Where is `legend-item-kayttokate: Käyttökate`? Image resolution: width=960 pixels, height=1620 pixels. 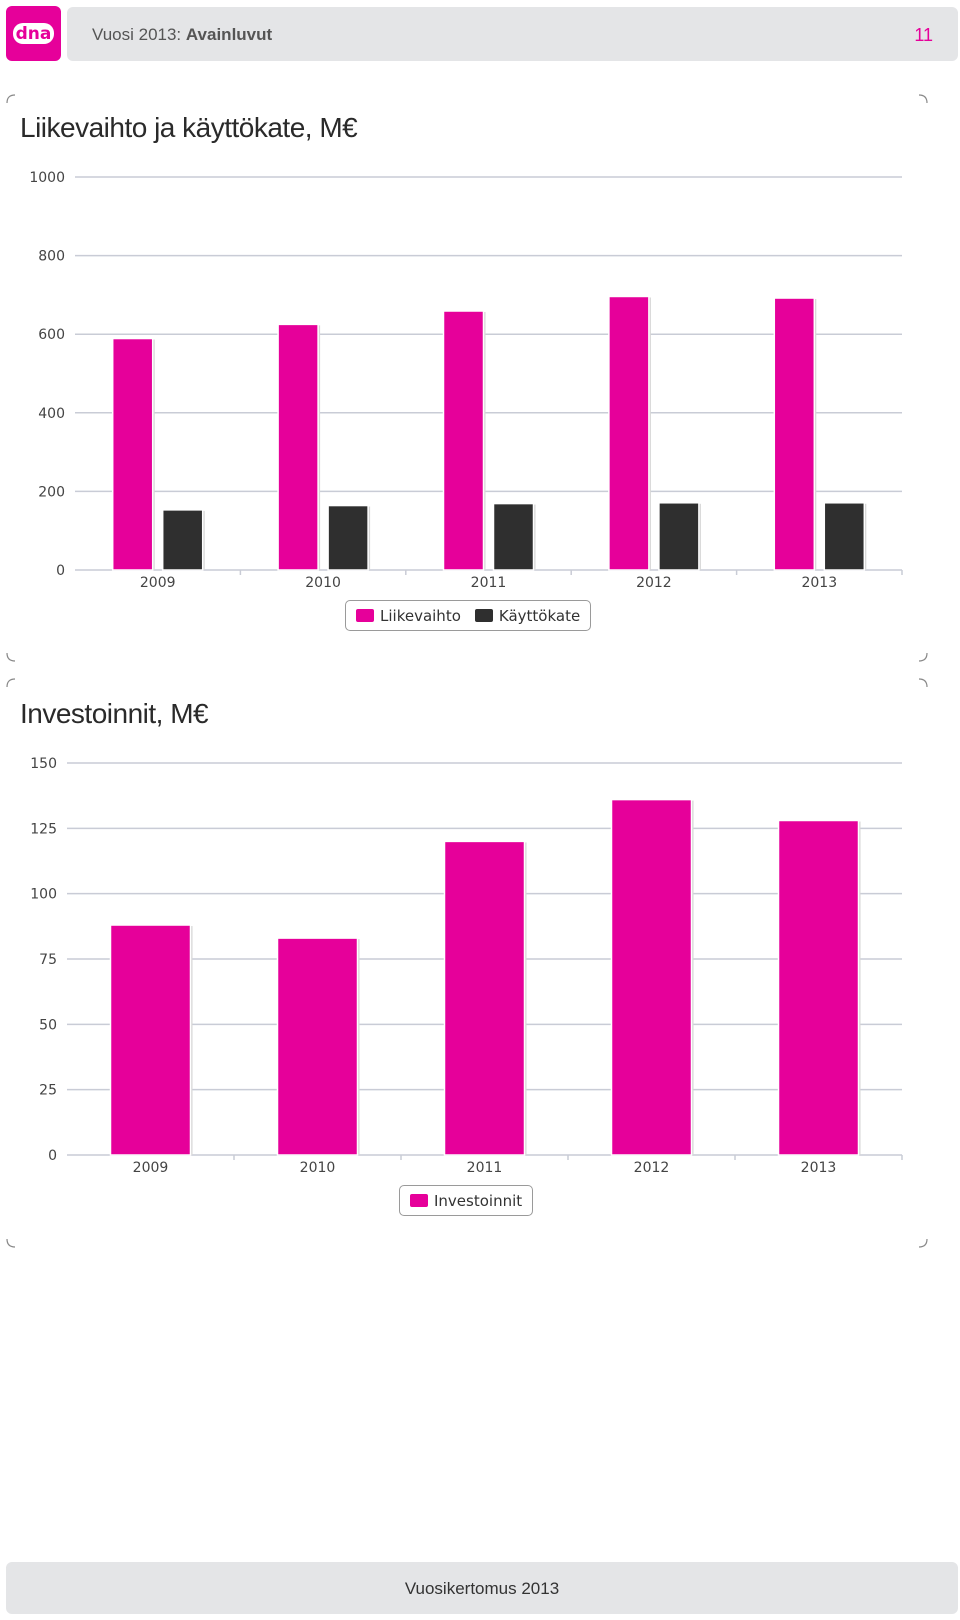
legend-item-kayttokate: Käyttökate is located at coordinates (527, 615).